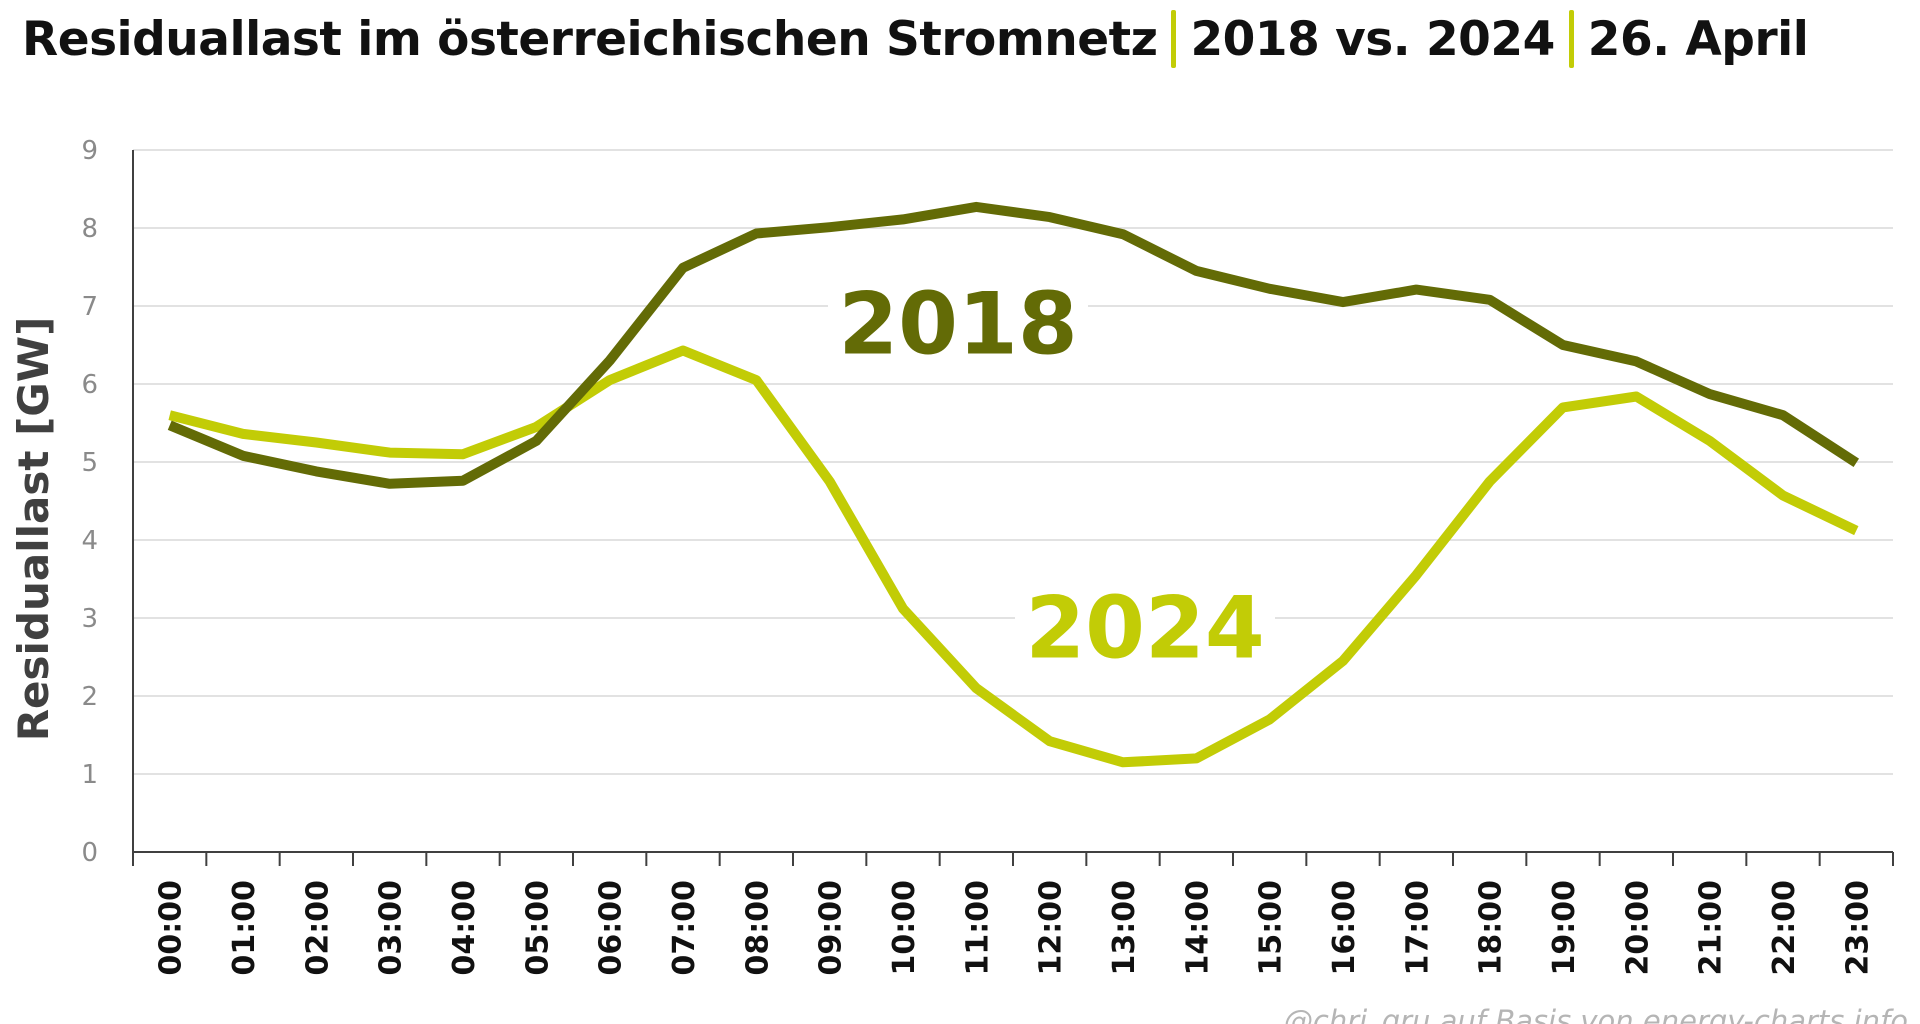  What do you see at coordinates (171, 928) in the screenshot?
I see `x-tick-label: 00:00` at bounding box center [171, 928].